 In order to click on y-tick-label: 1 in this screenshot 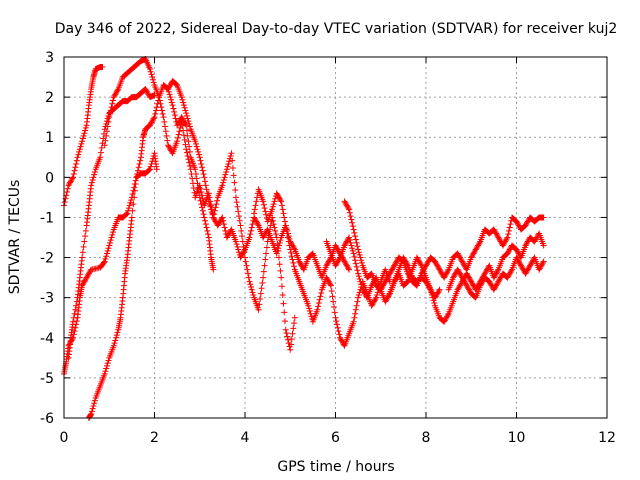, I will do `click(49, 138)`.